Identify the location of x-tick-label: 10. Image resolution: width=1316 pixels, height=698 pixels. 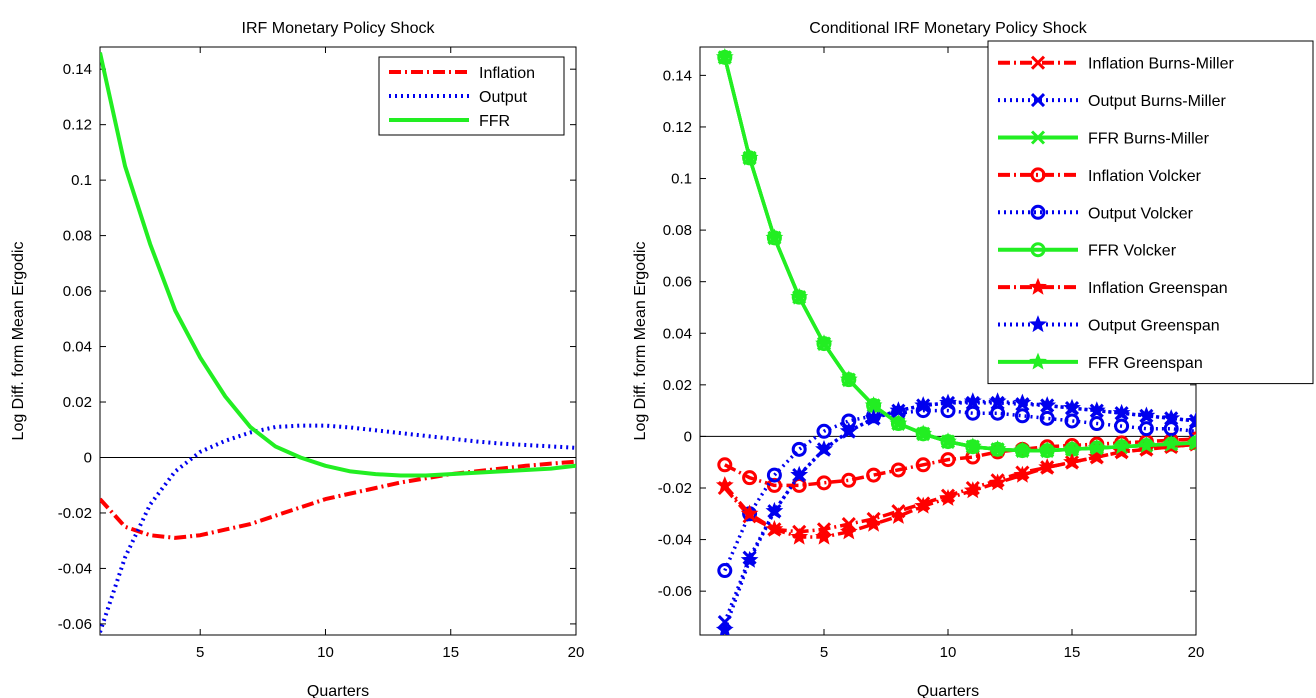
(325, 652).